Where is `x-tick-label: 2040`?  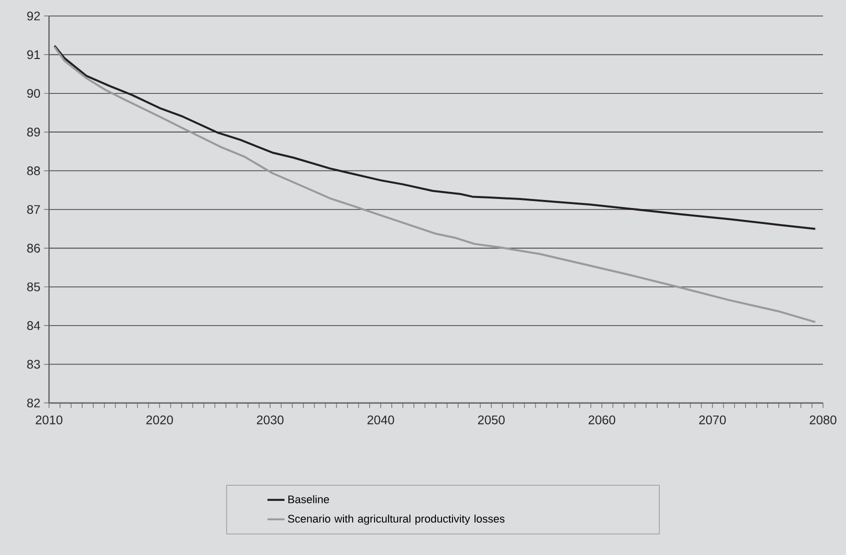
x-tick-label: 2040 is located at coordinates (380, 420).